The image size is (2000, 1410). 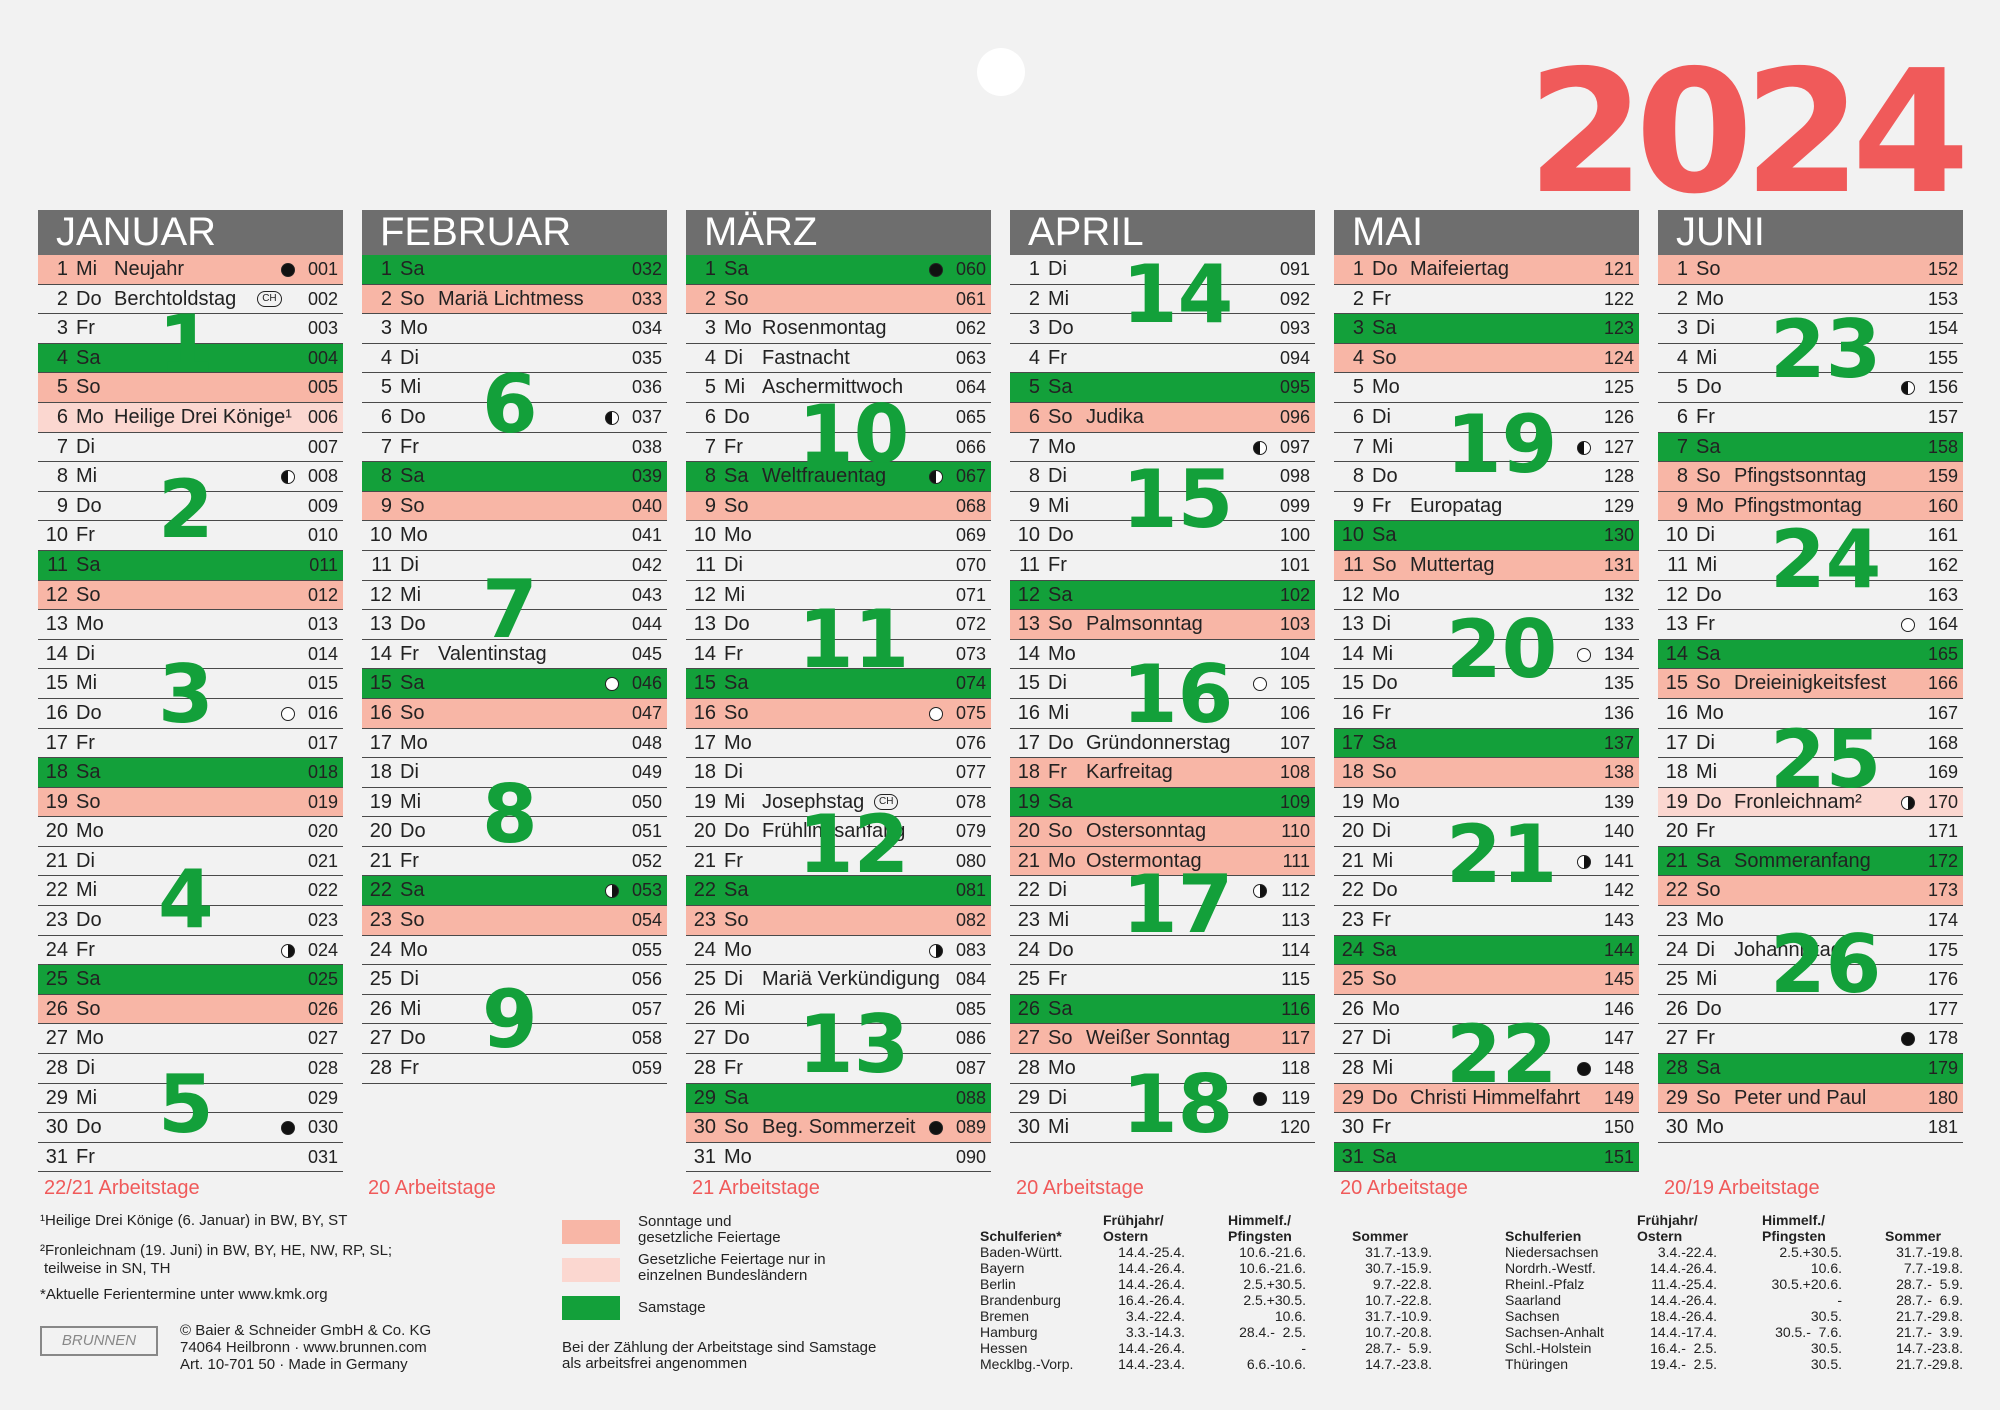 What do you see at coordinates (432, 1188) in the screenshot?
I see `working-days: 20 Arbeitstage` at bounding box center [432, 1188].